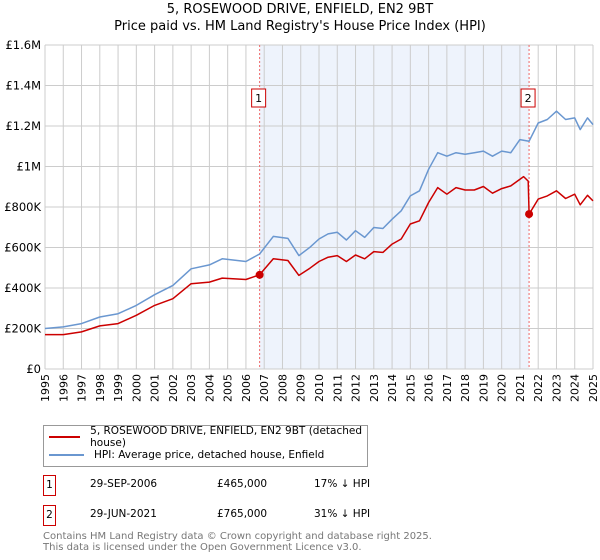  I want to click on x-tick-label: 2023, so click(556, 388).